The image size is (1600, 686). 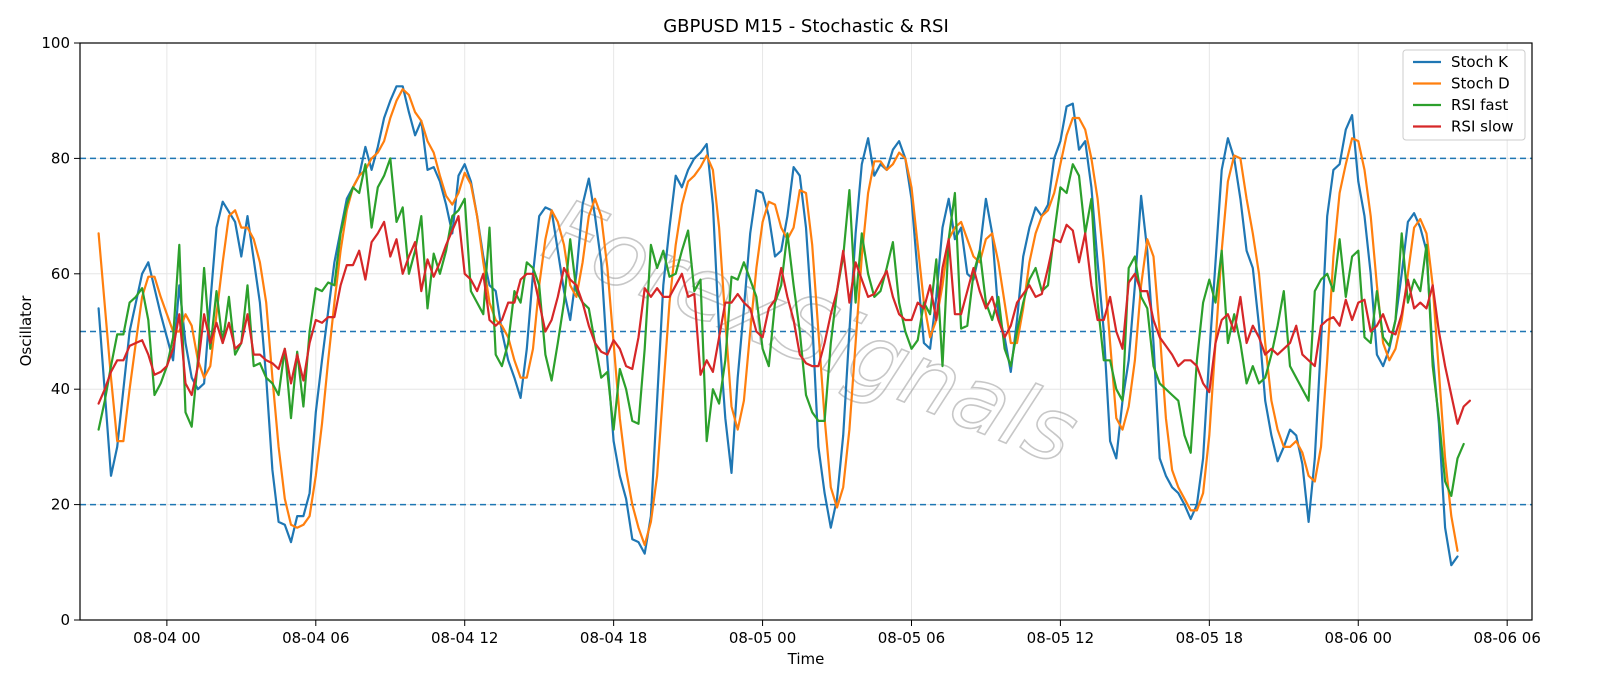 What do you see at coordinates (1479, 105) in the screenshot?
I see `legend-label: RSI fast` at bounding box center [1479, 105].